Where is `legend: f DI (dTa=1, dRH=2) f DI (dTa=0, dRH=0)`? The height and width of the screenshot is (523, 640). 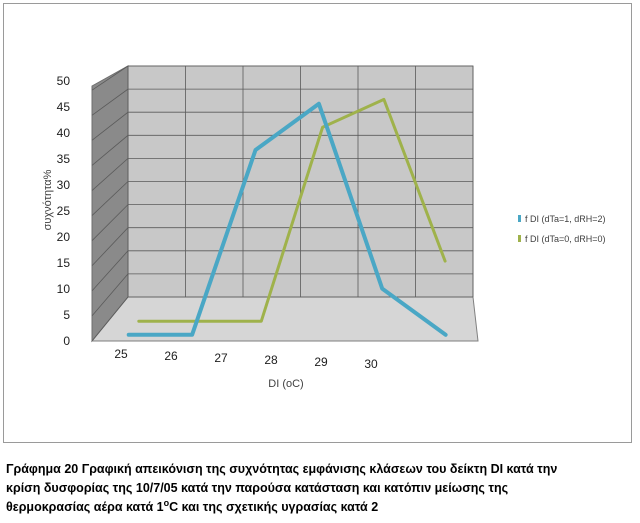
legend: f DI (dTa=1, dRH=2) f DI (dTa=0, dRH=0) is located at coordinates (562, 229).